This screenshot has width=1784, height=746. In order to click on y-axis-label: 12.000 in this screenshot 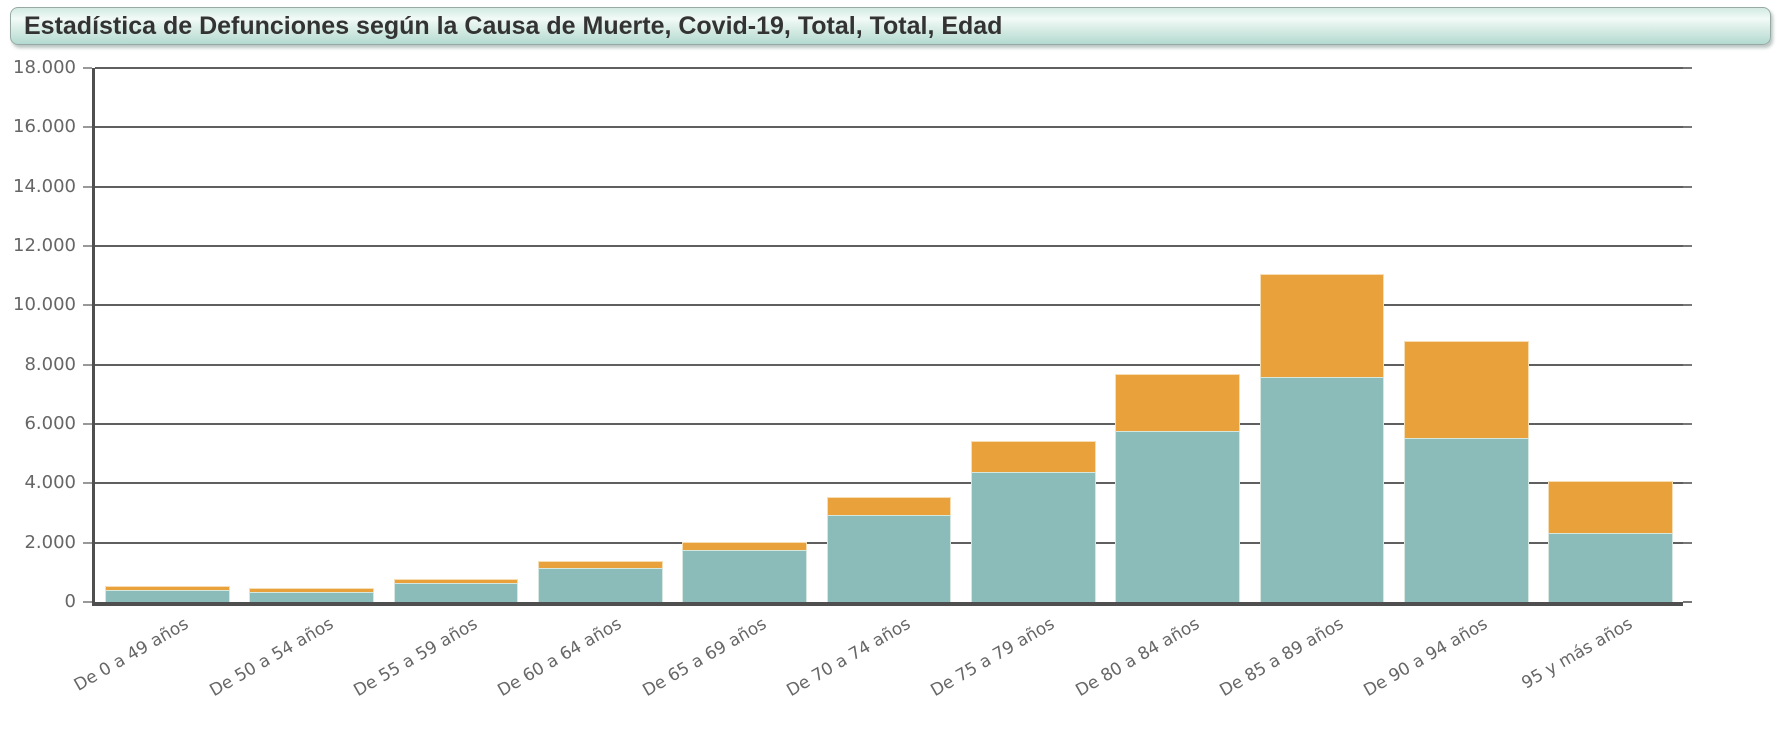, I will do `click(44, 245)`.